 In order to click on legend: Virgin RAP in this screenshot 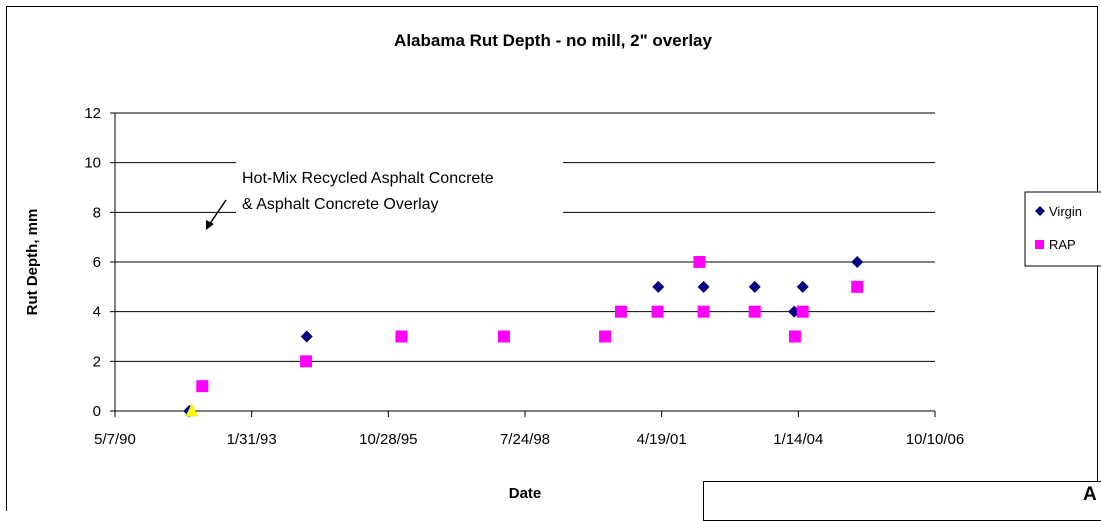, I will do `click(1062, 229)`.